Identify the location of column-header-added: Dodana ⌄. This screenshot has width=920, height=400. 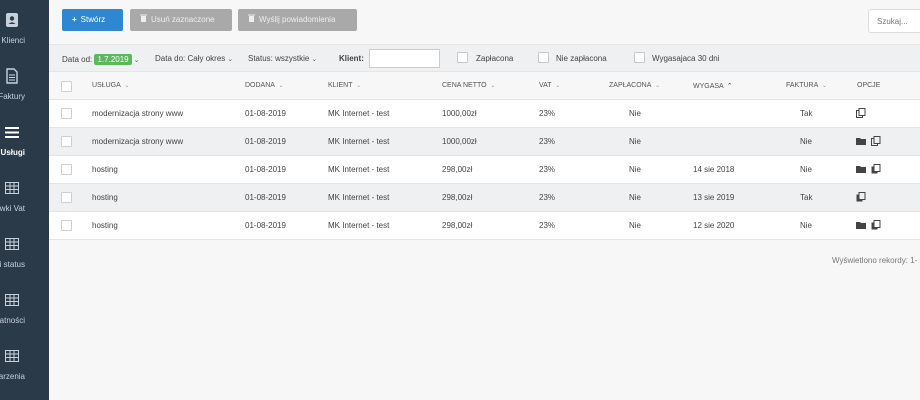
(264, 85).